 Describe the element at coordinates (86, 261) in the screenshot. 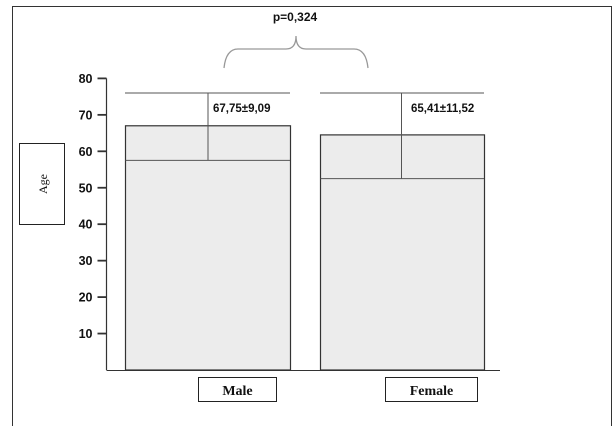

I see `y-tick-label: 30` at that location.